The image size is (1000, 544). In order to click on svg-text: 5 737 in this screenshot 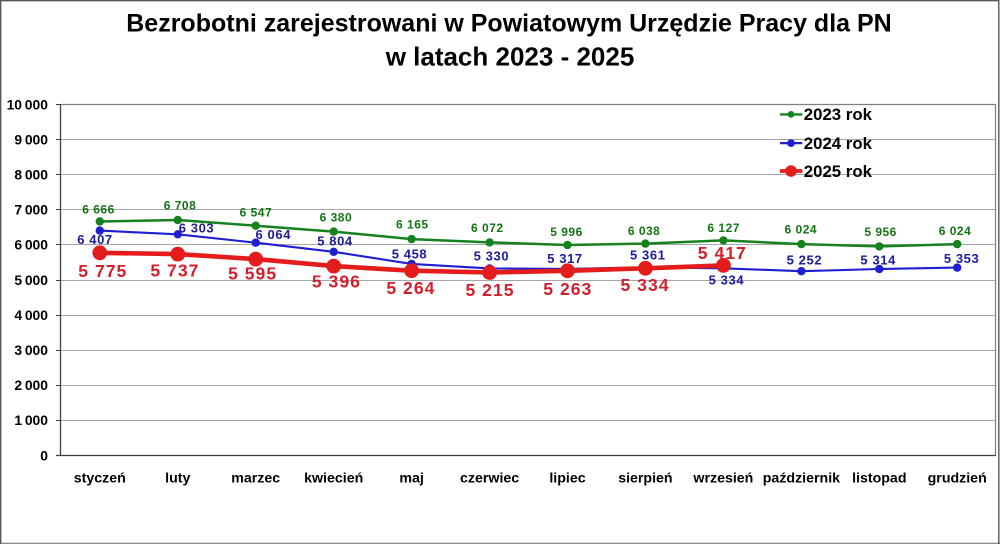, I will do `click(174, 270)`.